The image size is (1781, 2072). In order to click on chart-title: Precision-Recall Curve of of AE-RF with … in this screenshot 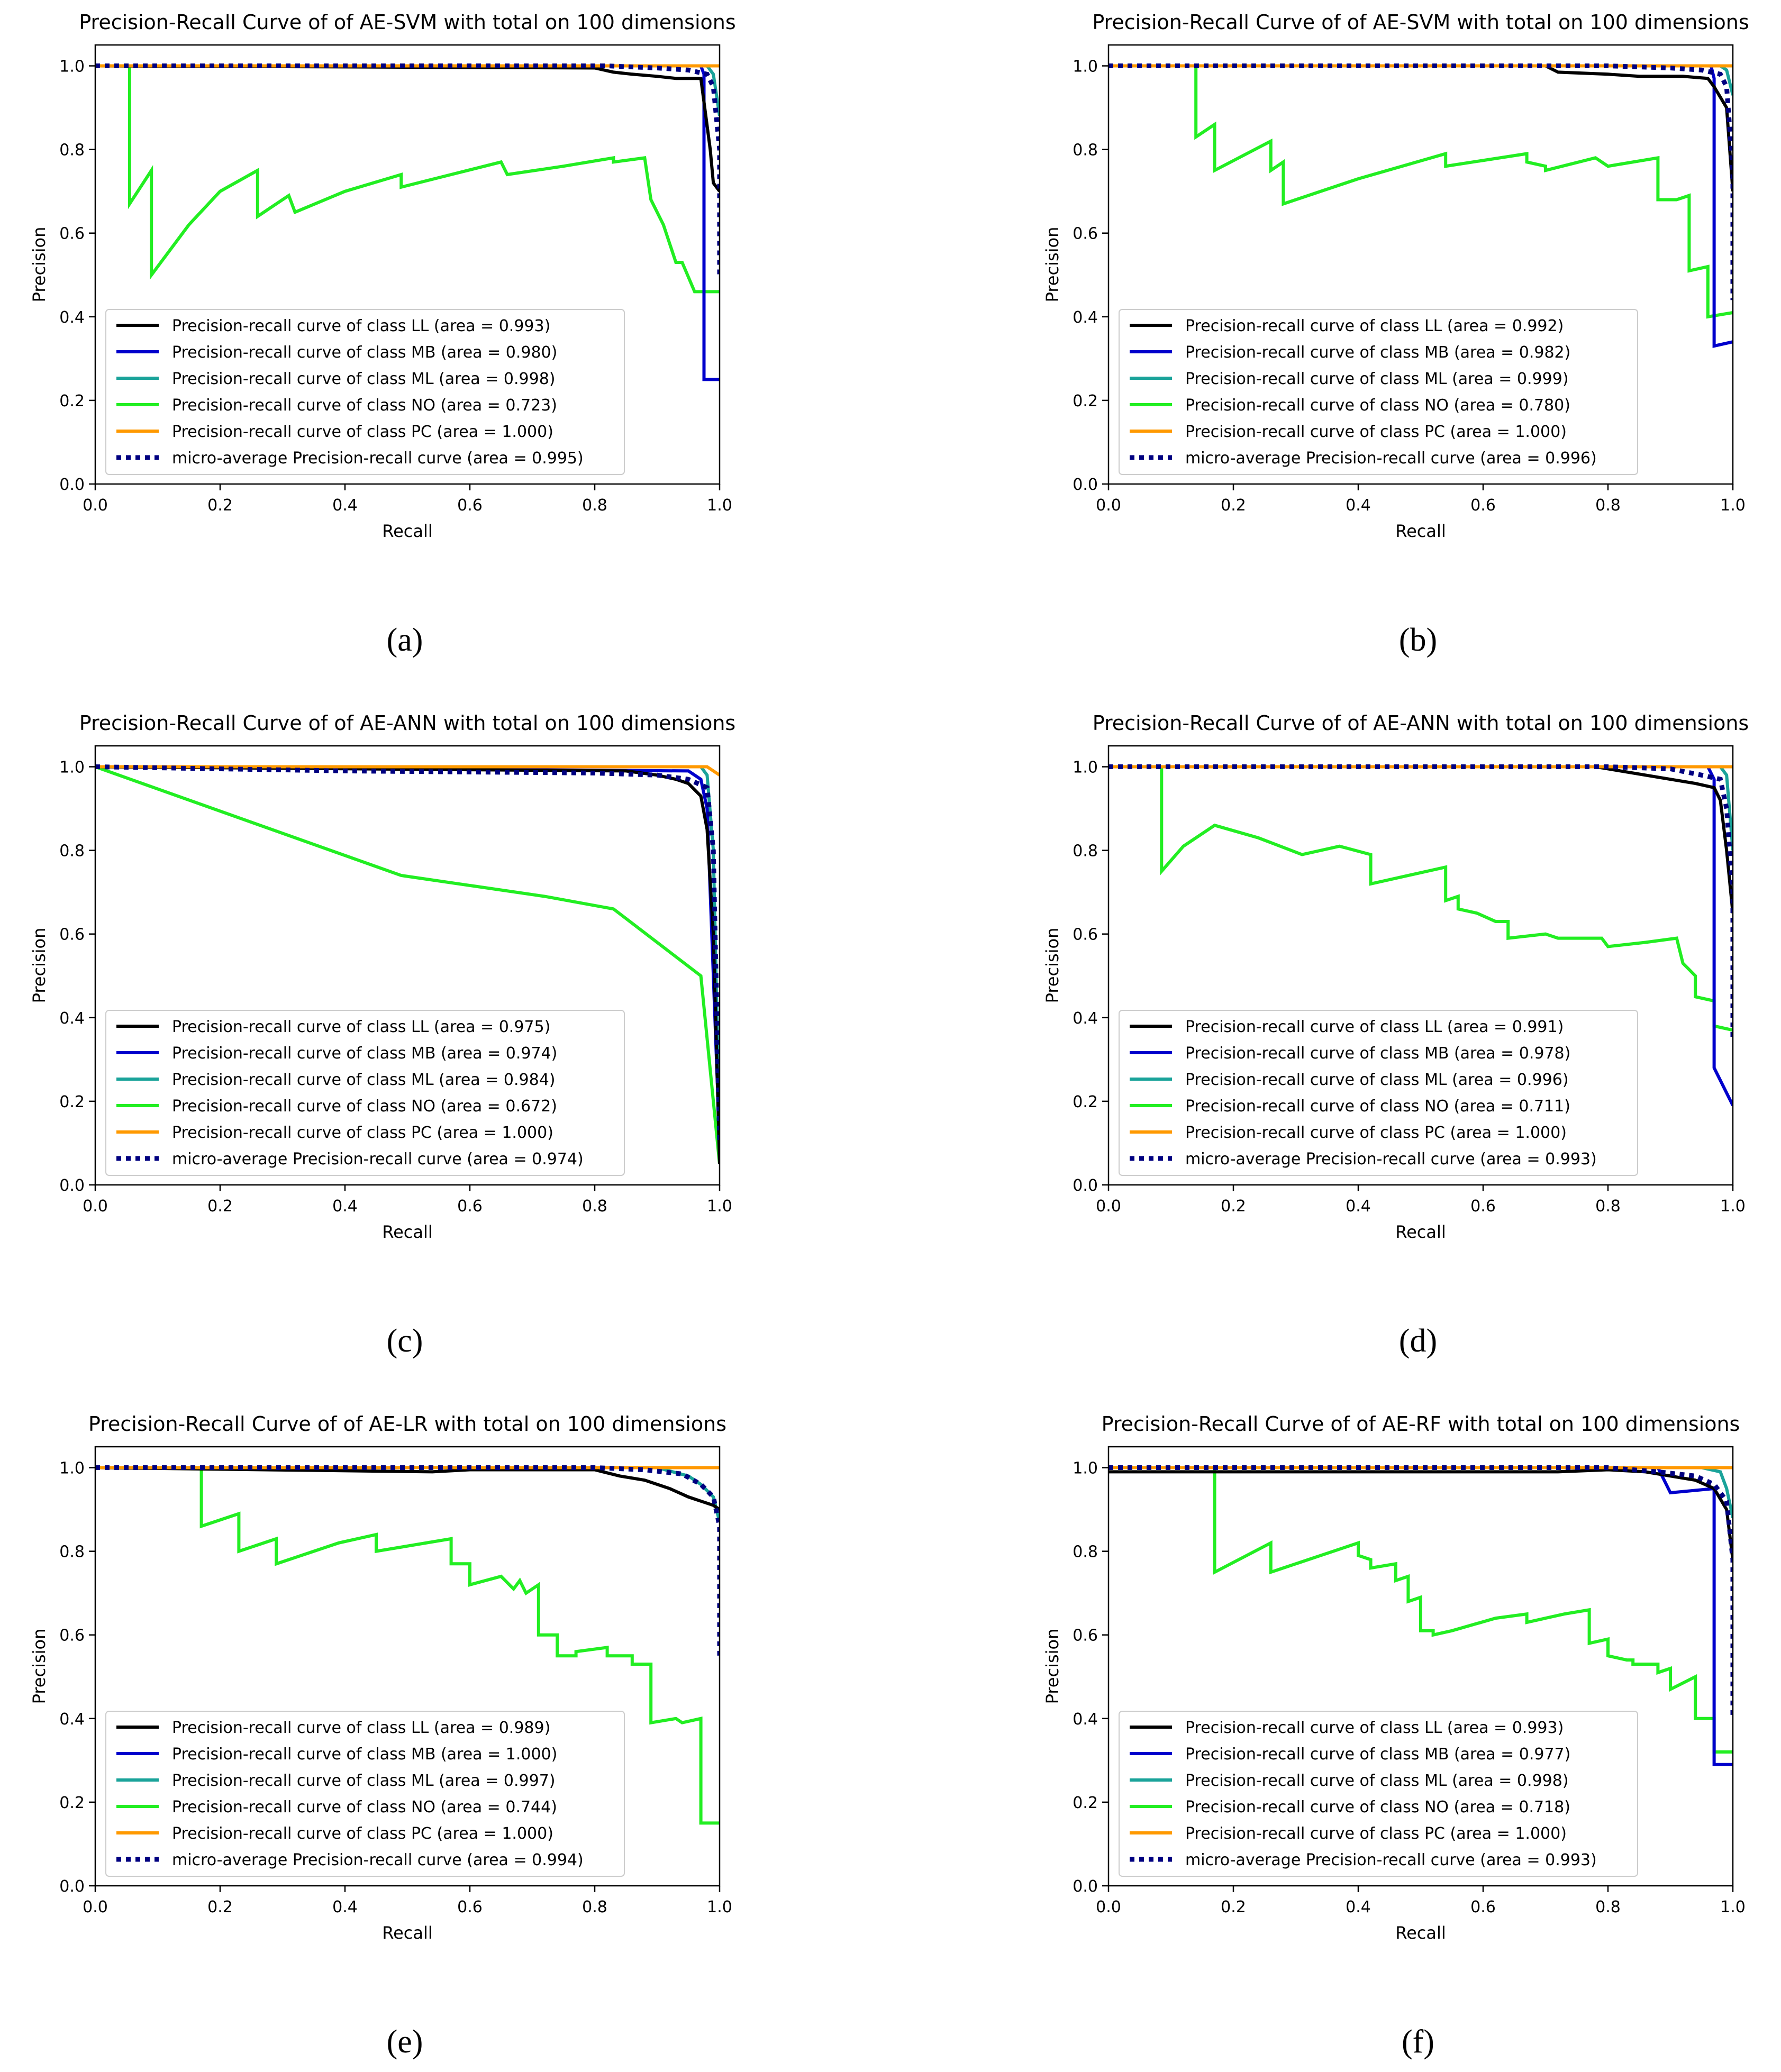, I will do `click(1421, 1424)`.